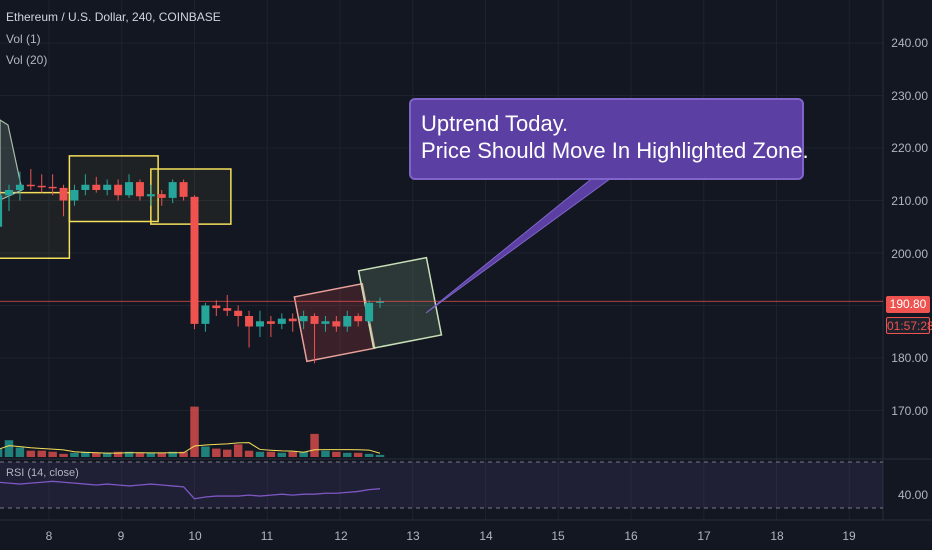 This screenshot has height=550, width=932. What do you see at coordinates (121, 536) in the screenshot?
I see `time-tick: 9` at bounding box center [121, 536].